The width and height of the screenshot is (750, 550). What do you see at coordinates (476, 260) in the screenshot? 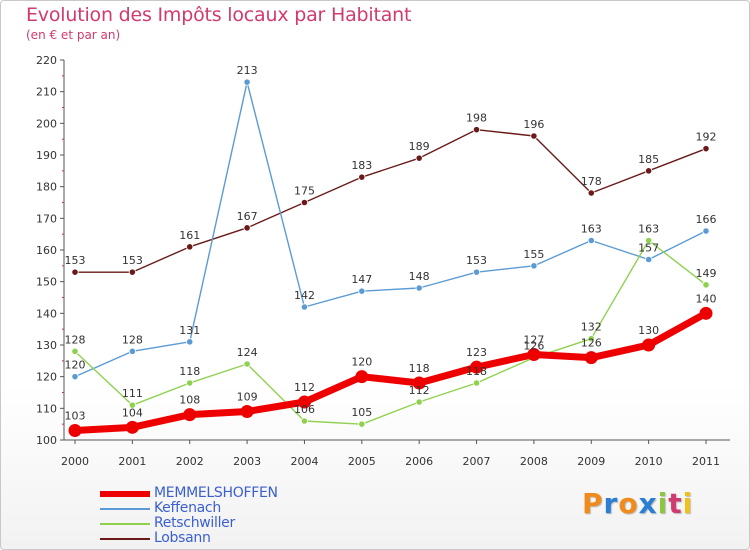
I see `data-label-keffenach: 153` at bounding box center [476, 260].